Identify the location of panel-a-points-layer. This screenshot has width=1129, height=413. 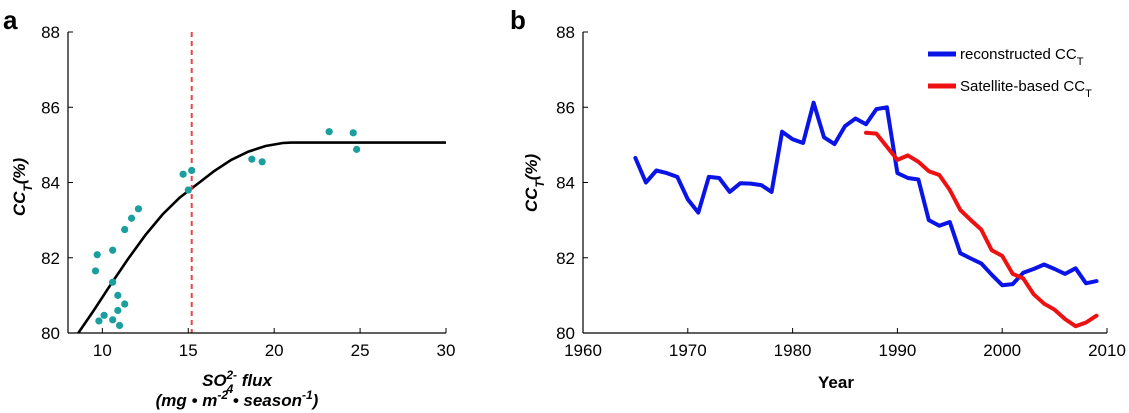
(226, 229).